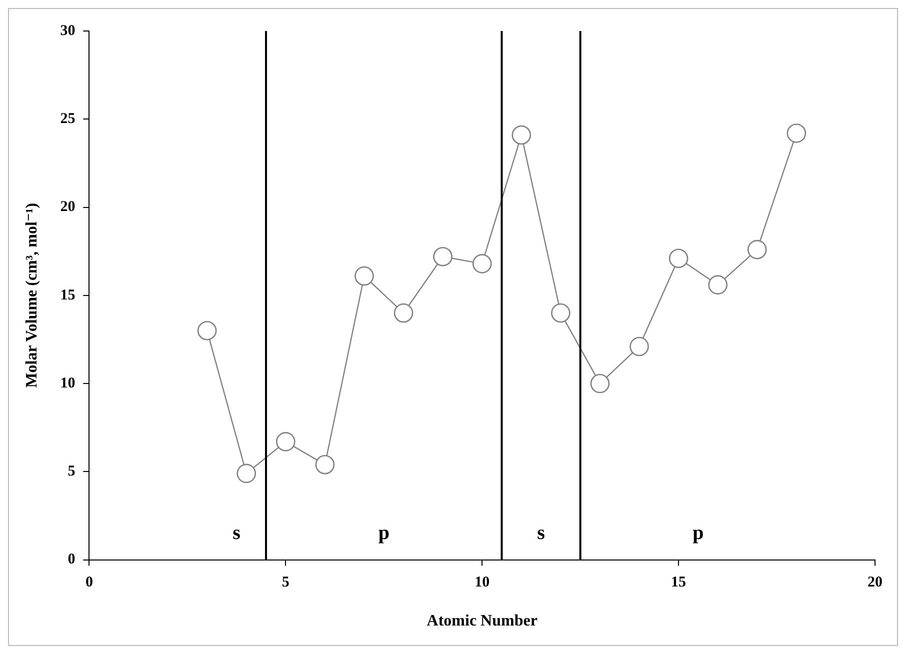 The image size is (906, 654). Describe the element at coordinates (89, 582) in the screenshot. I see `x-tick-label: 0` at that location.